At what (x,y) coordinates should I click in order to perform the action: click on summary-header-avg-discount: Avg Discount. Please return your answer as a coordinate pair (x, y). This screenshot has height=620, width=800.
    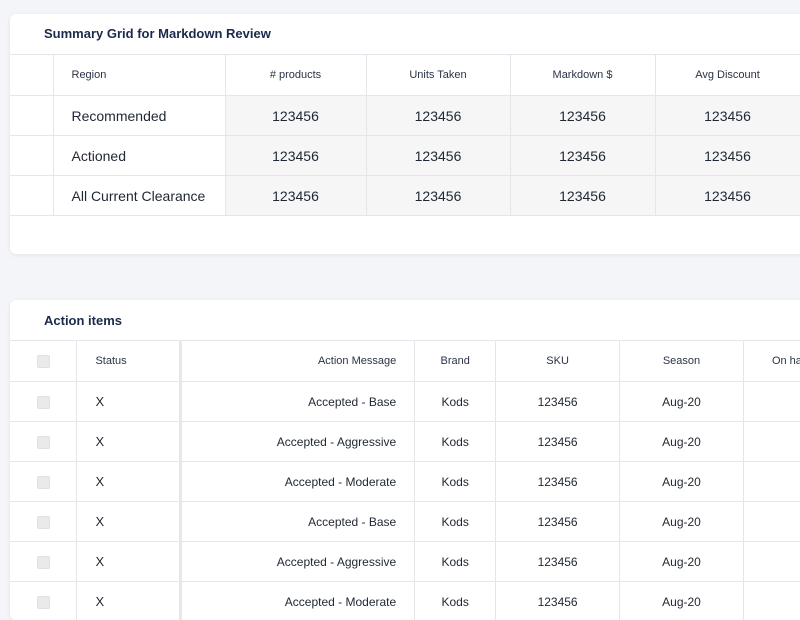
    Looking at the image, I should click on (727, 75).